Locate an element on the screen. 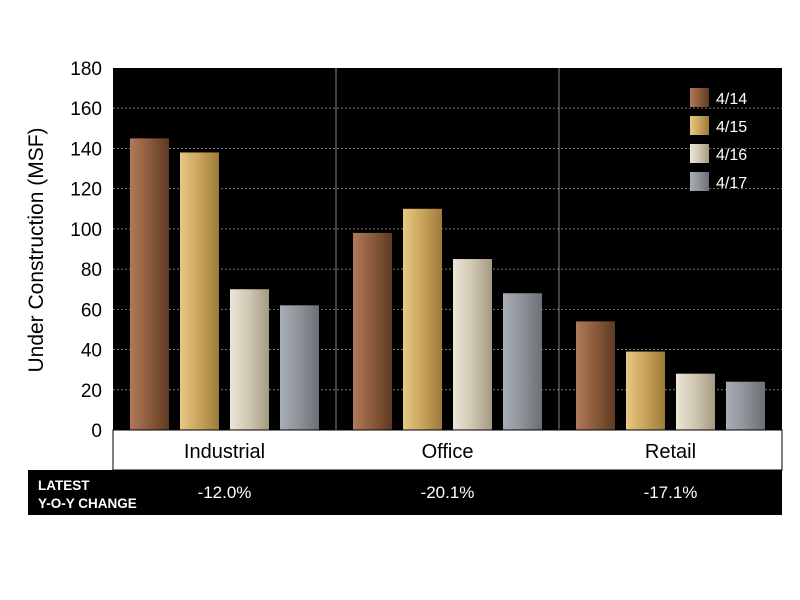  yoy-value: -20.1% is located at coordinates (448, 492).